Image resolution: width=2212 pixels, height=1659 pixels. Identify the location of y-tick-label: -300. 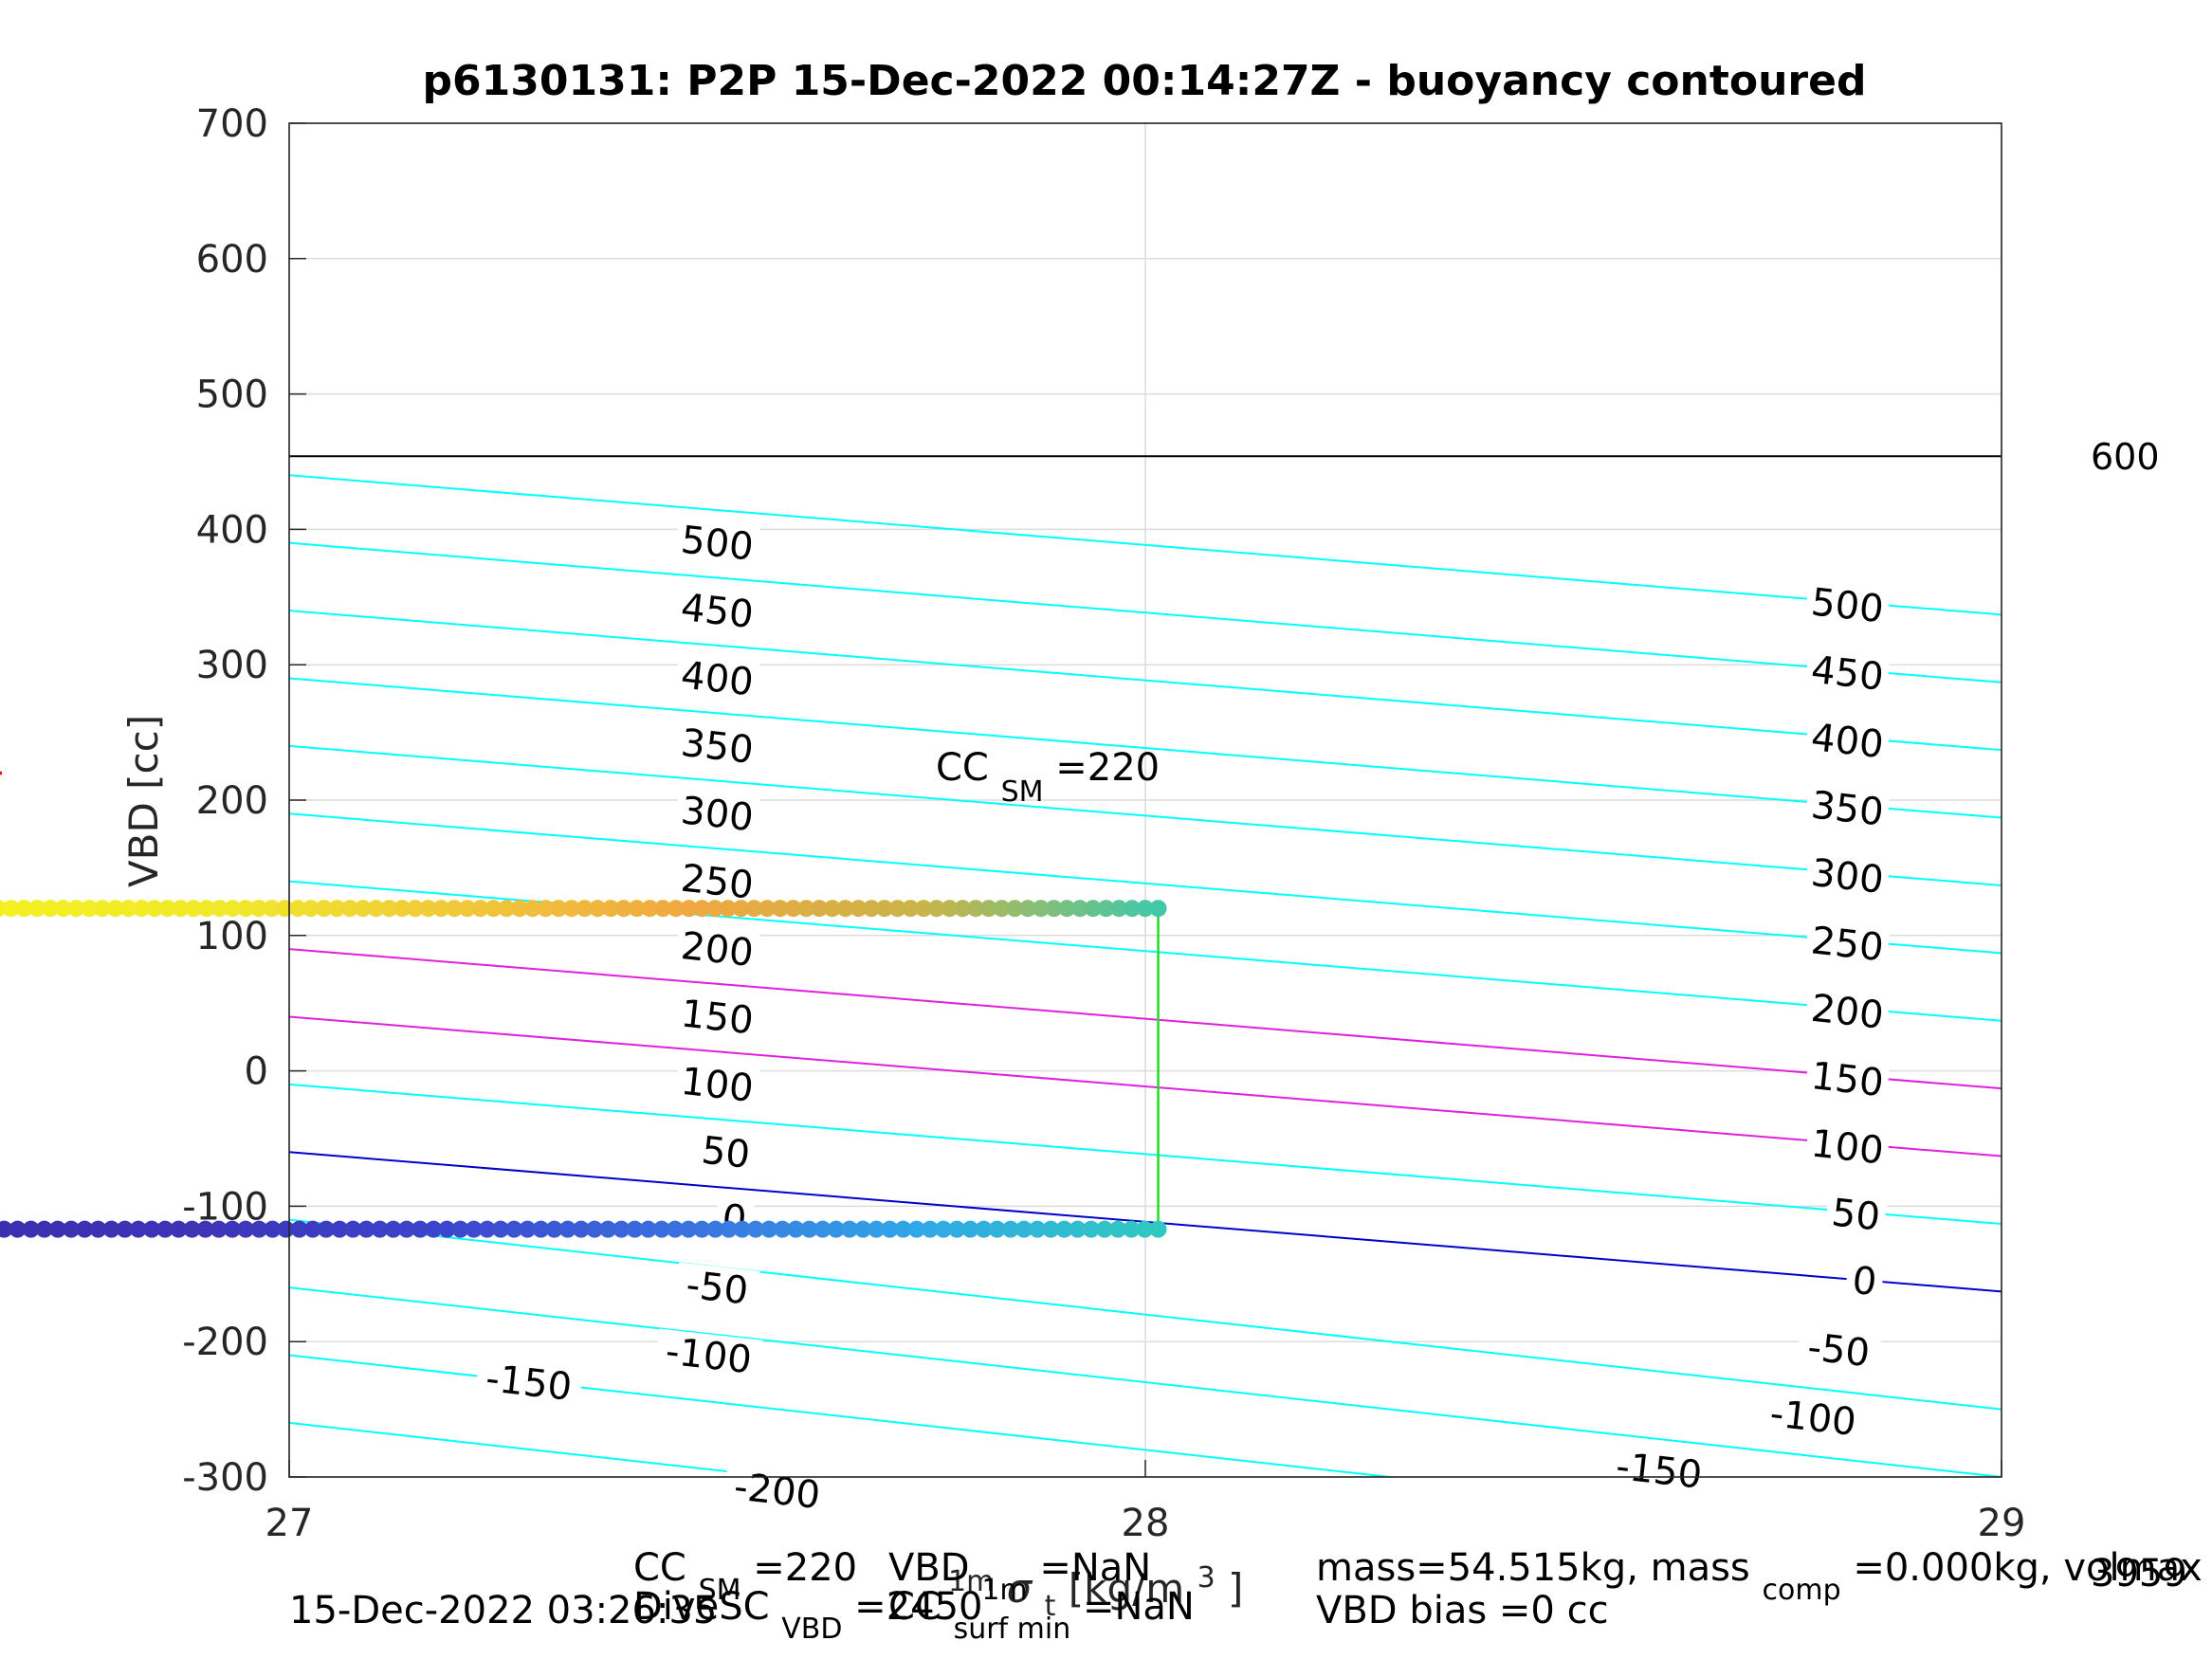
(225, 1478).